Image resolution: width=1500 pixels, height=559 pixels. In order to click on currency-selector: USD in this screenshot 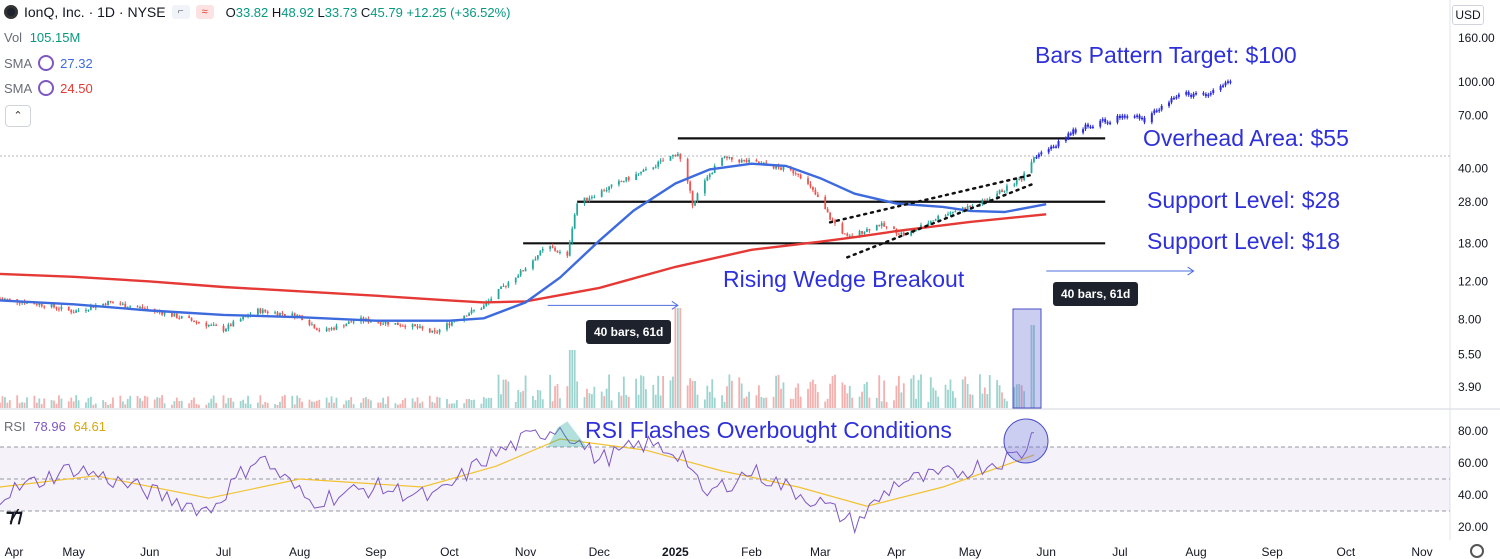, I will do `click(1468, 15)`.